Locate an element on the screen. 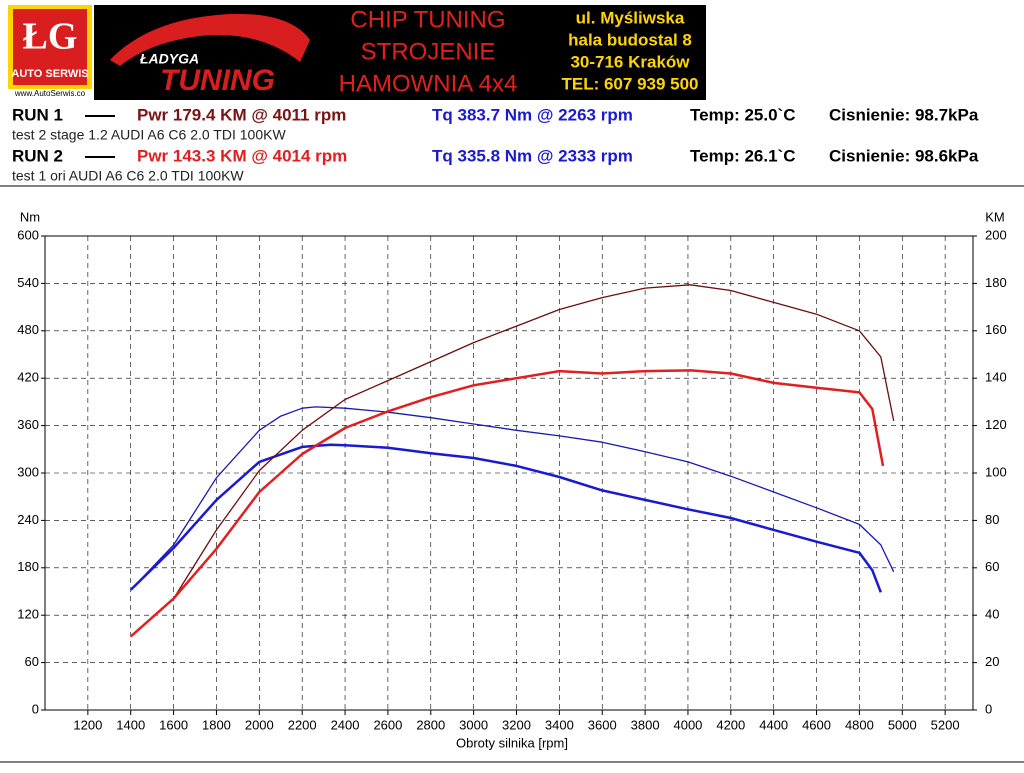 The height and width of the screenshot is (773, 1024). x-tick-label: 1600 is located at coordinates (173, 724).